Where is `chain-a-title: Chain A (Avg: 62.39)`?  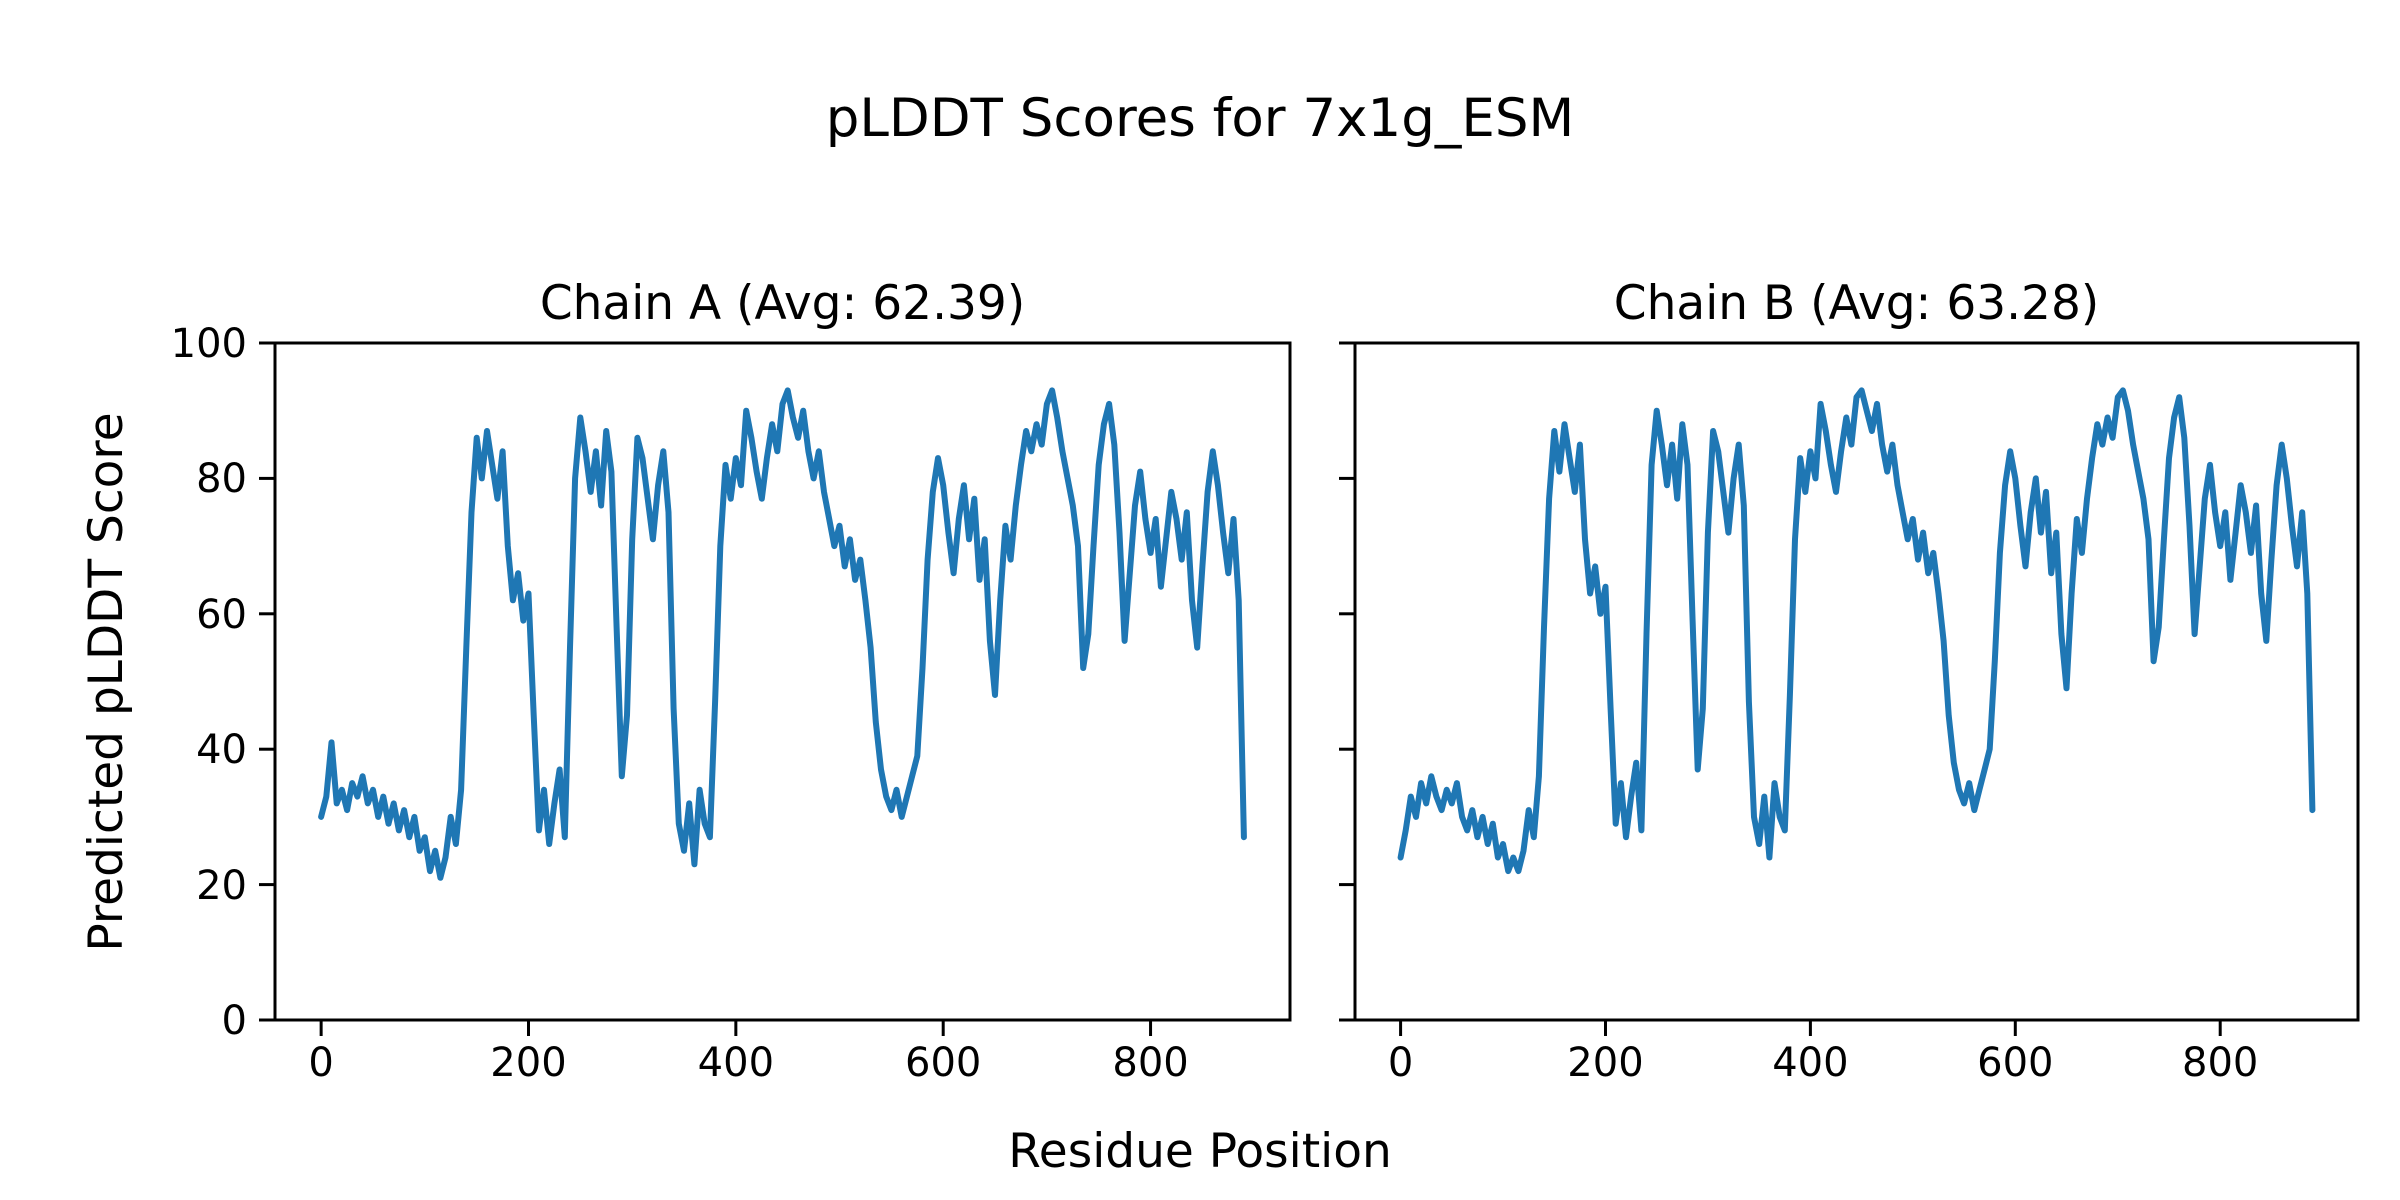 chain-a-title: Chain A (Avg: 62.39) is located at coordinates (782, 303).